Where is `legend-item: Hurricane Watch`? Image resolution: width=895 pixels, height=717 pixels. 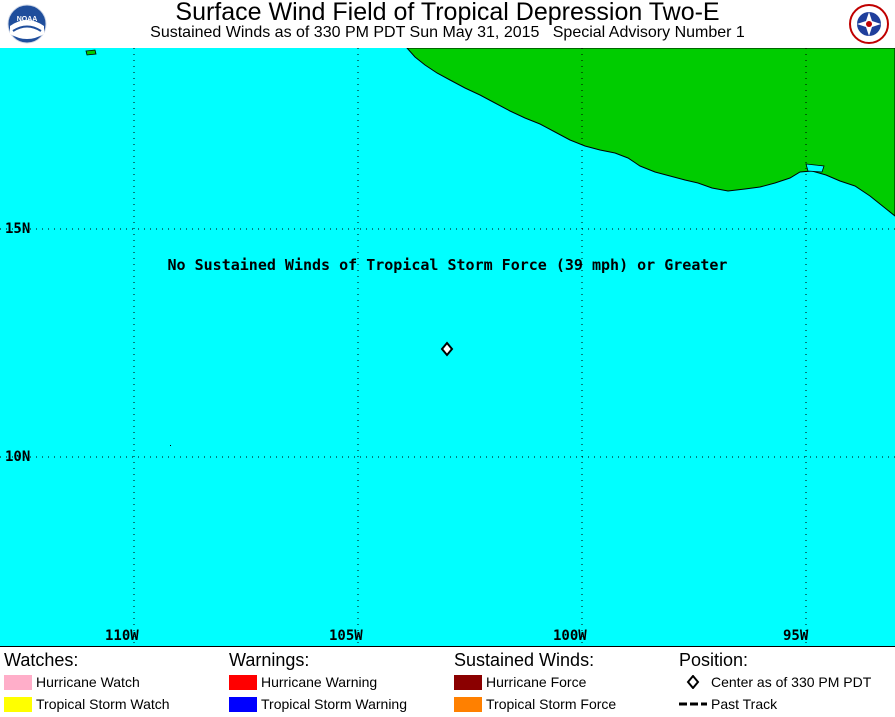 legend-item: Hurricane Watch is located at coordinates (87, 682).